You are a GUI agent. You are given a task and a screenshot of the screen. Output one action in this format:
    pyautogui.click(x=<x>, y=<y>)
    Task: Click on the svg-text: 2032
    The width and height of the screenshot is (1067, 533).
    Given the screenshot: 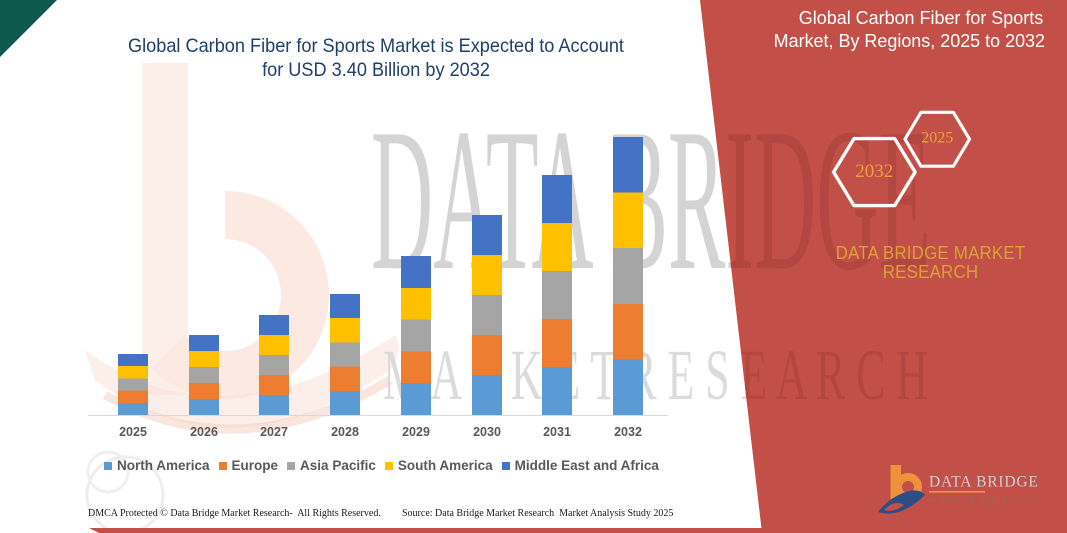 What is the action you would take?
    pyautogui.click(x=874, y=171)
    